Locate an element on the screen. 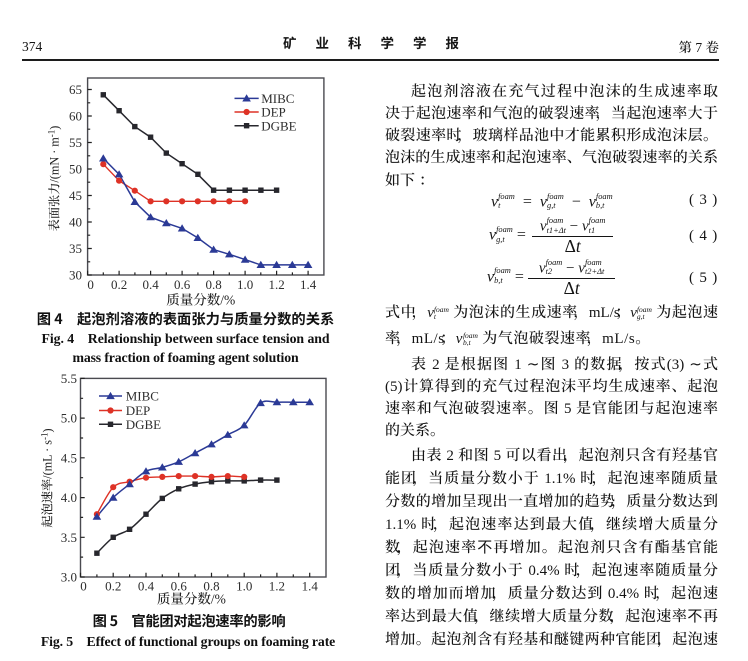  svg-text: 65 is located at coordinates (75, 89).